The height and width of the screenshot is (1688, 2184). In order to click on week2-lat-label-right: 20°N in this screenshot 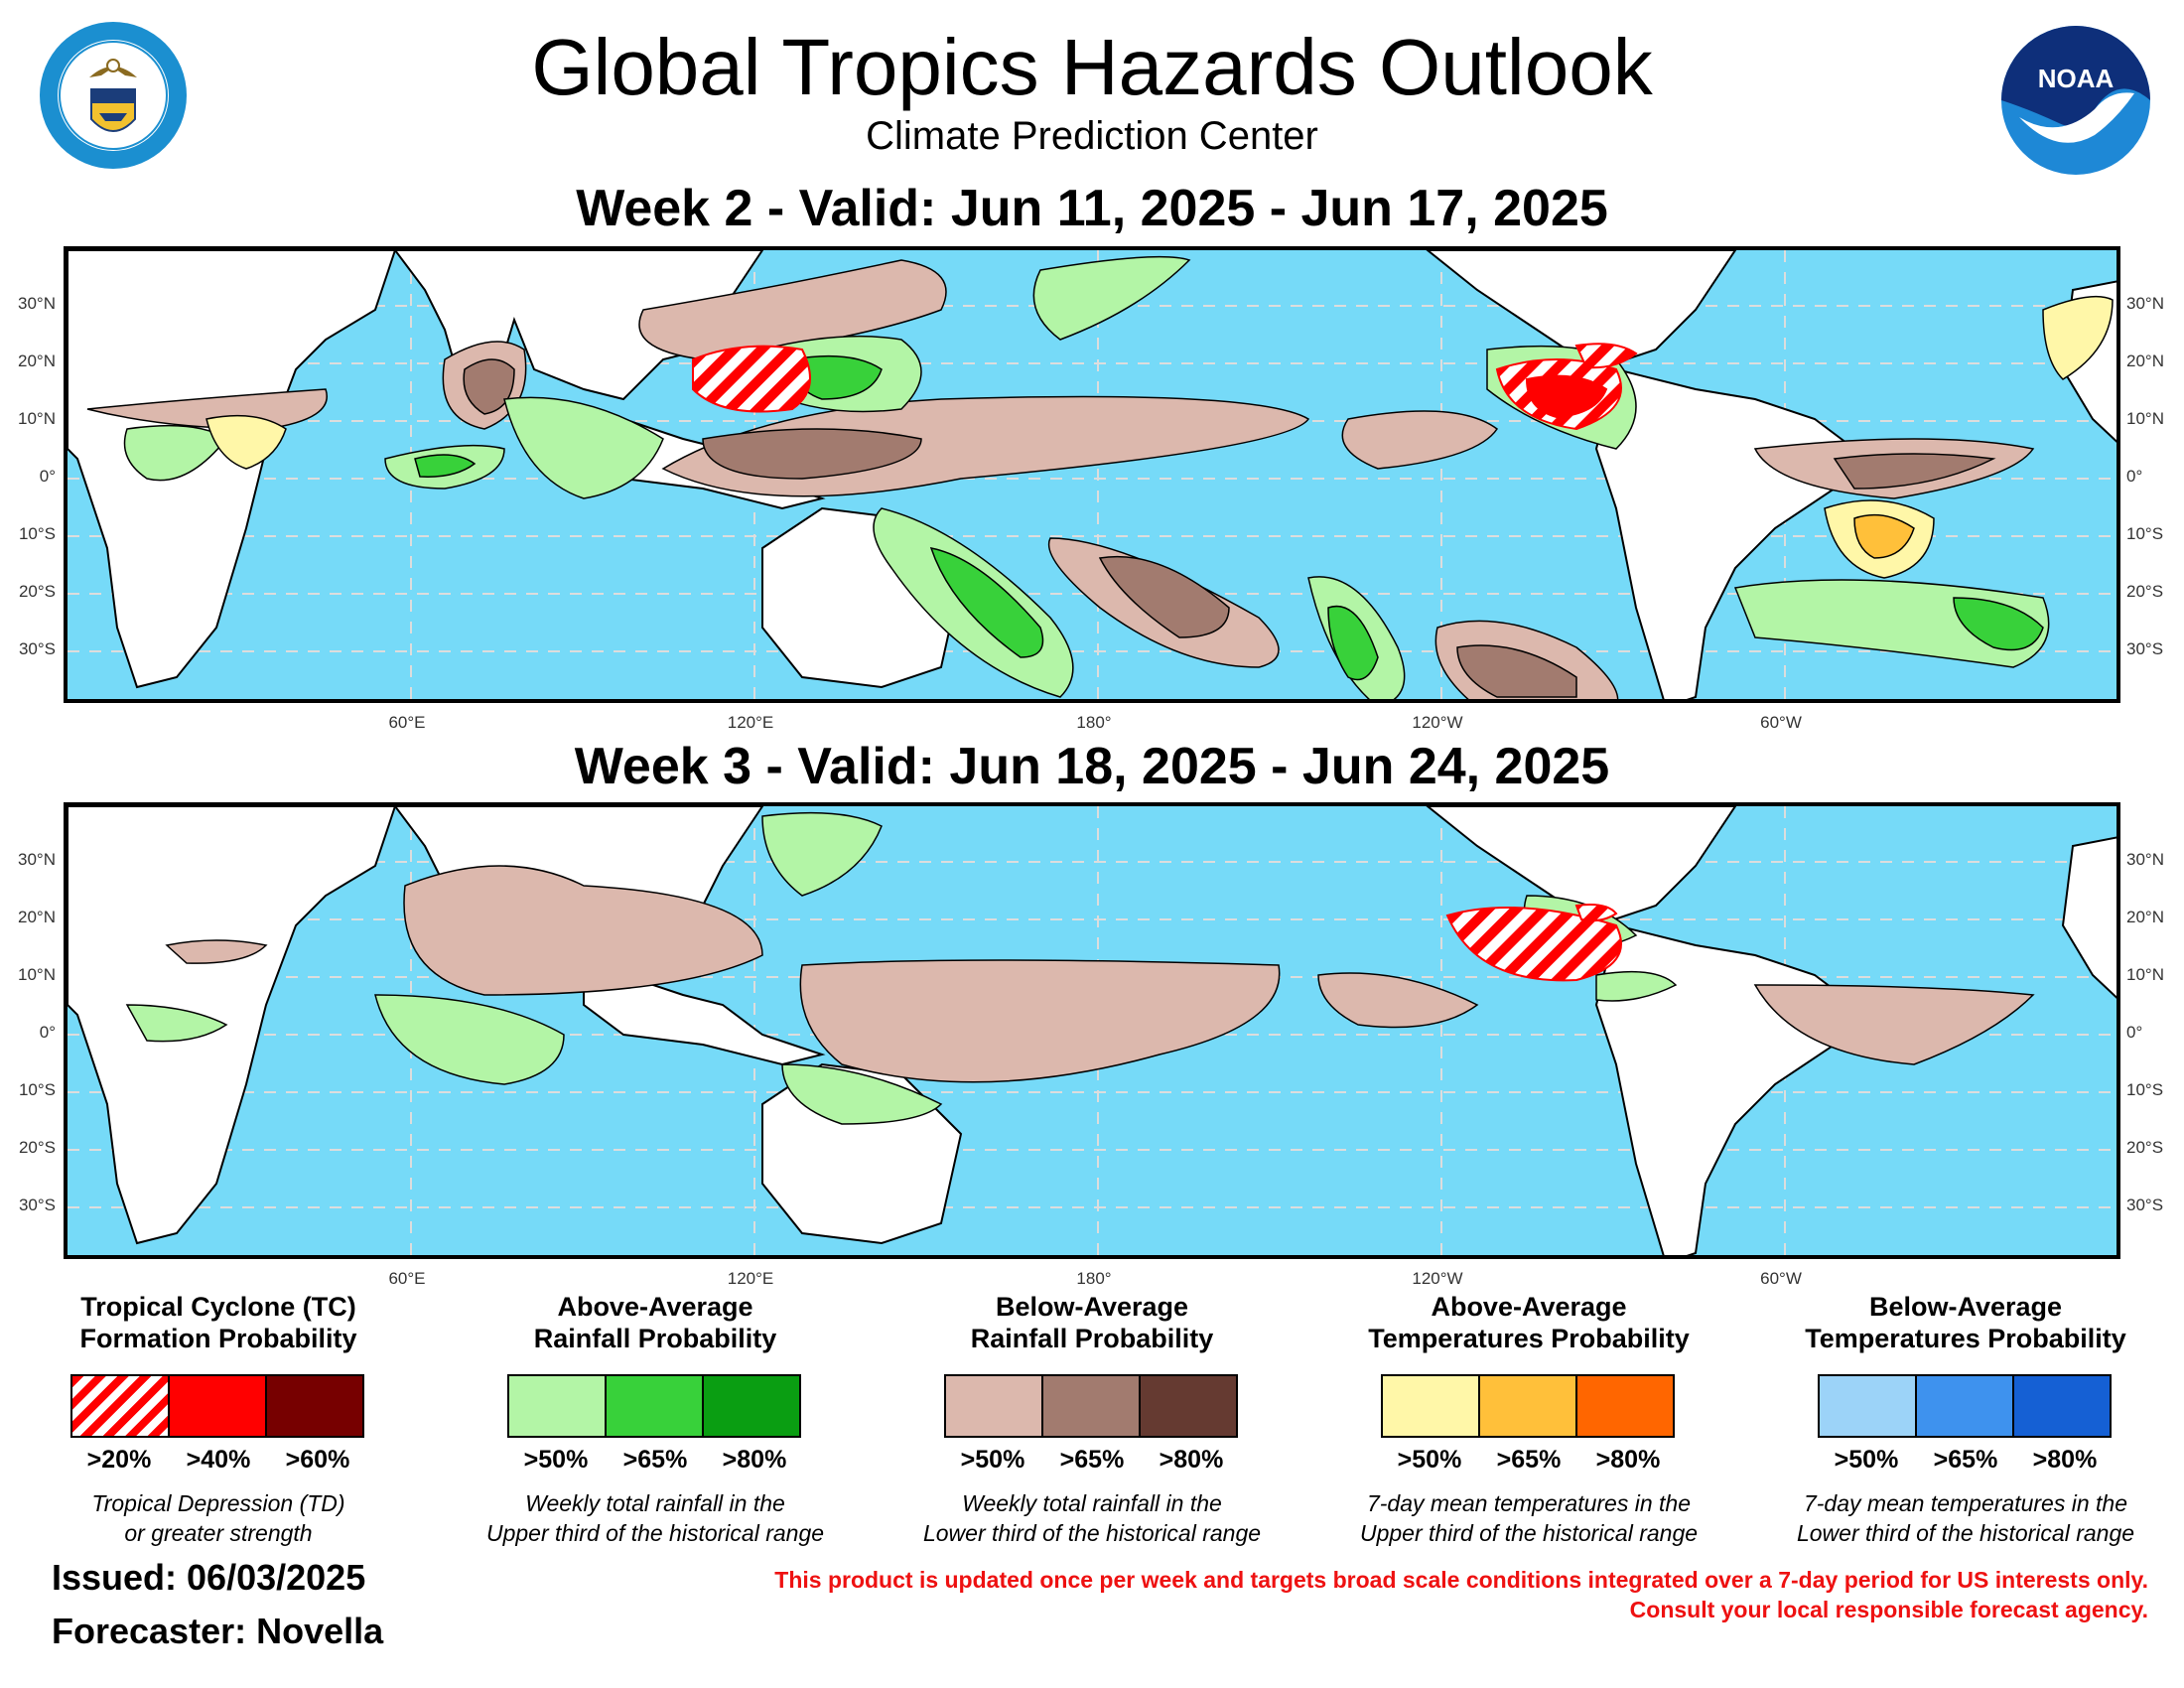, I will do `click(2145, 361)`.